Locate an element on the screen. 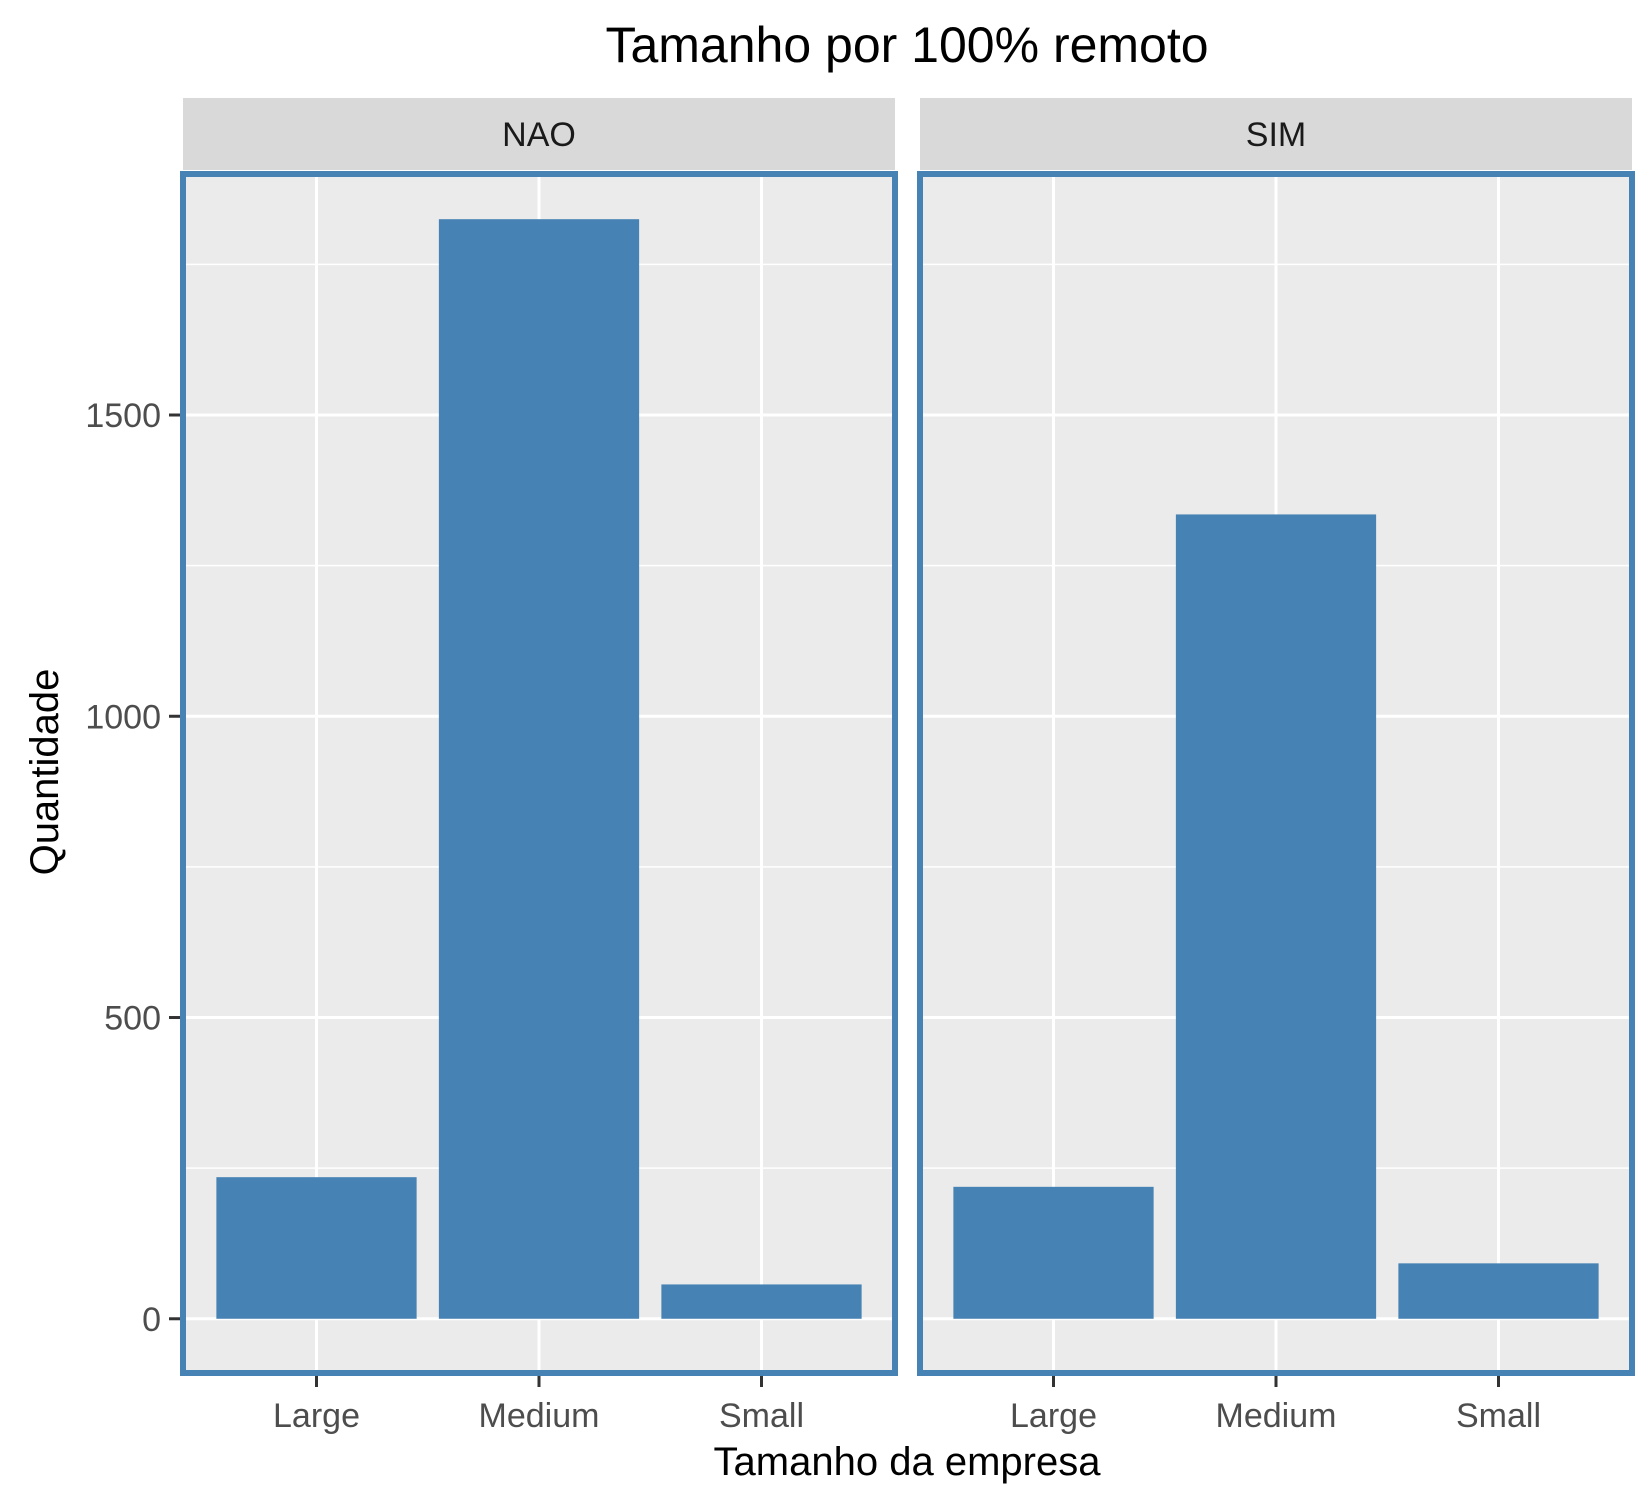 The image size is (1650, 1500). y-tick-label: 500 is located at coordinates (132, 1019).